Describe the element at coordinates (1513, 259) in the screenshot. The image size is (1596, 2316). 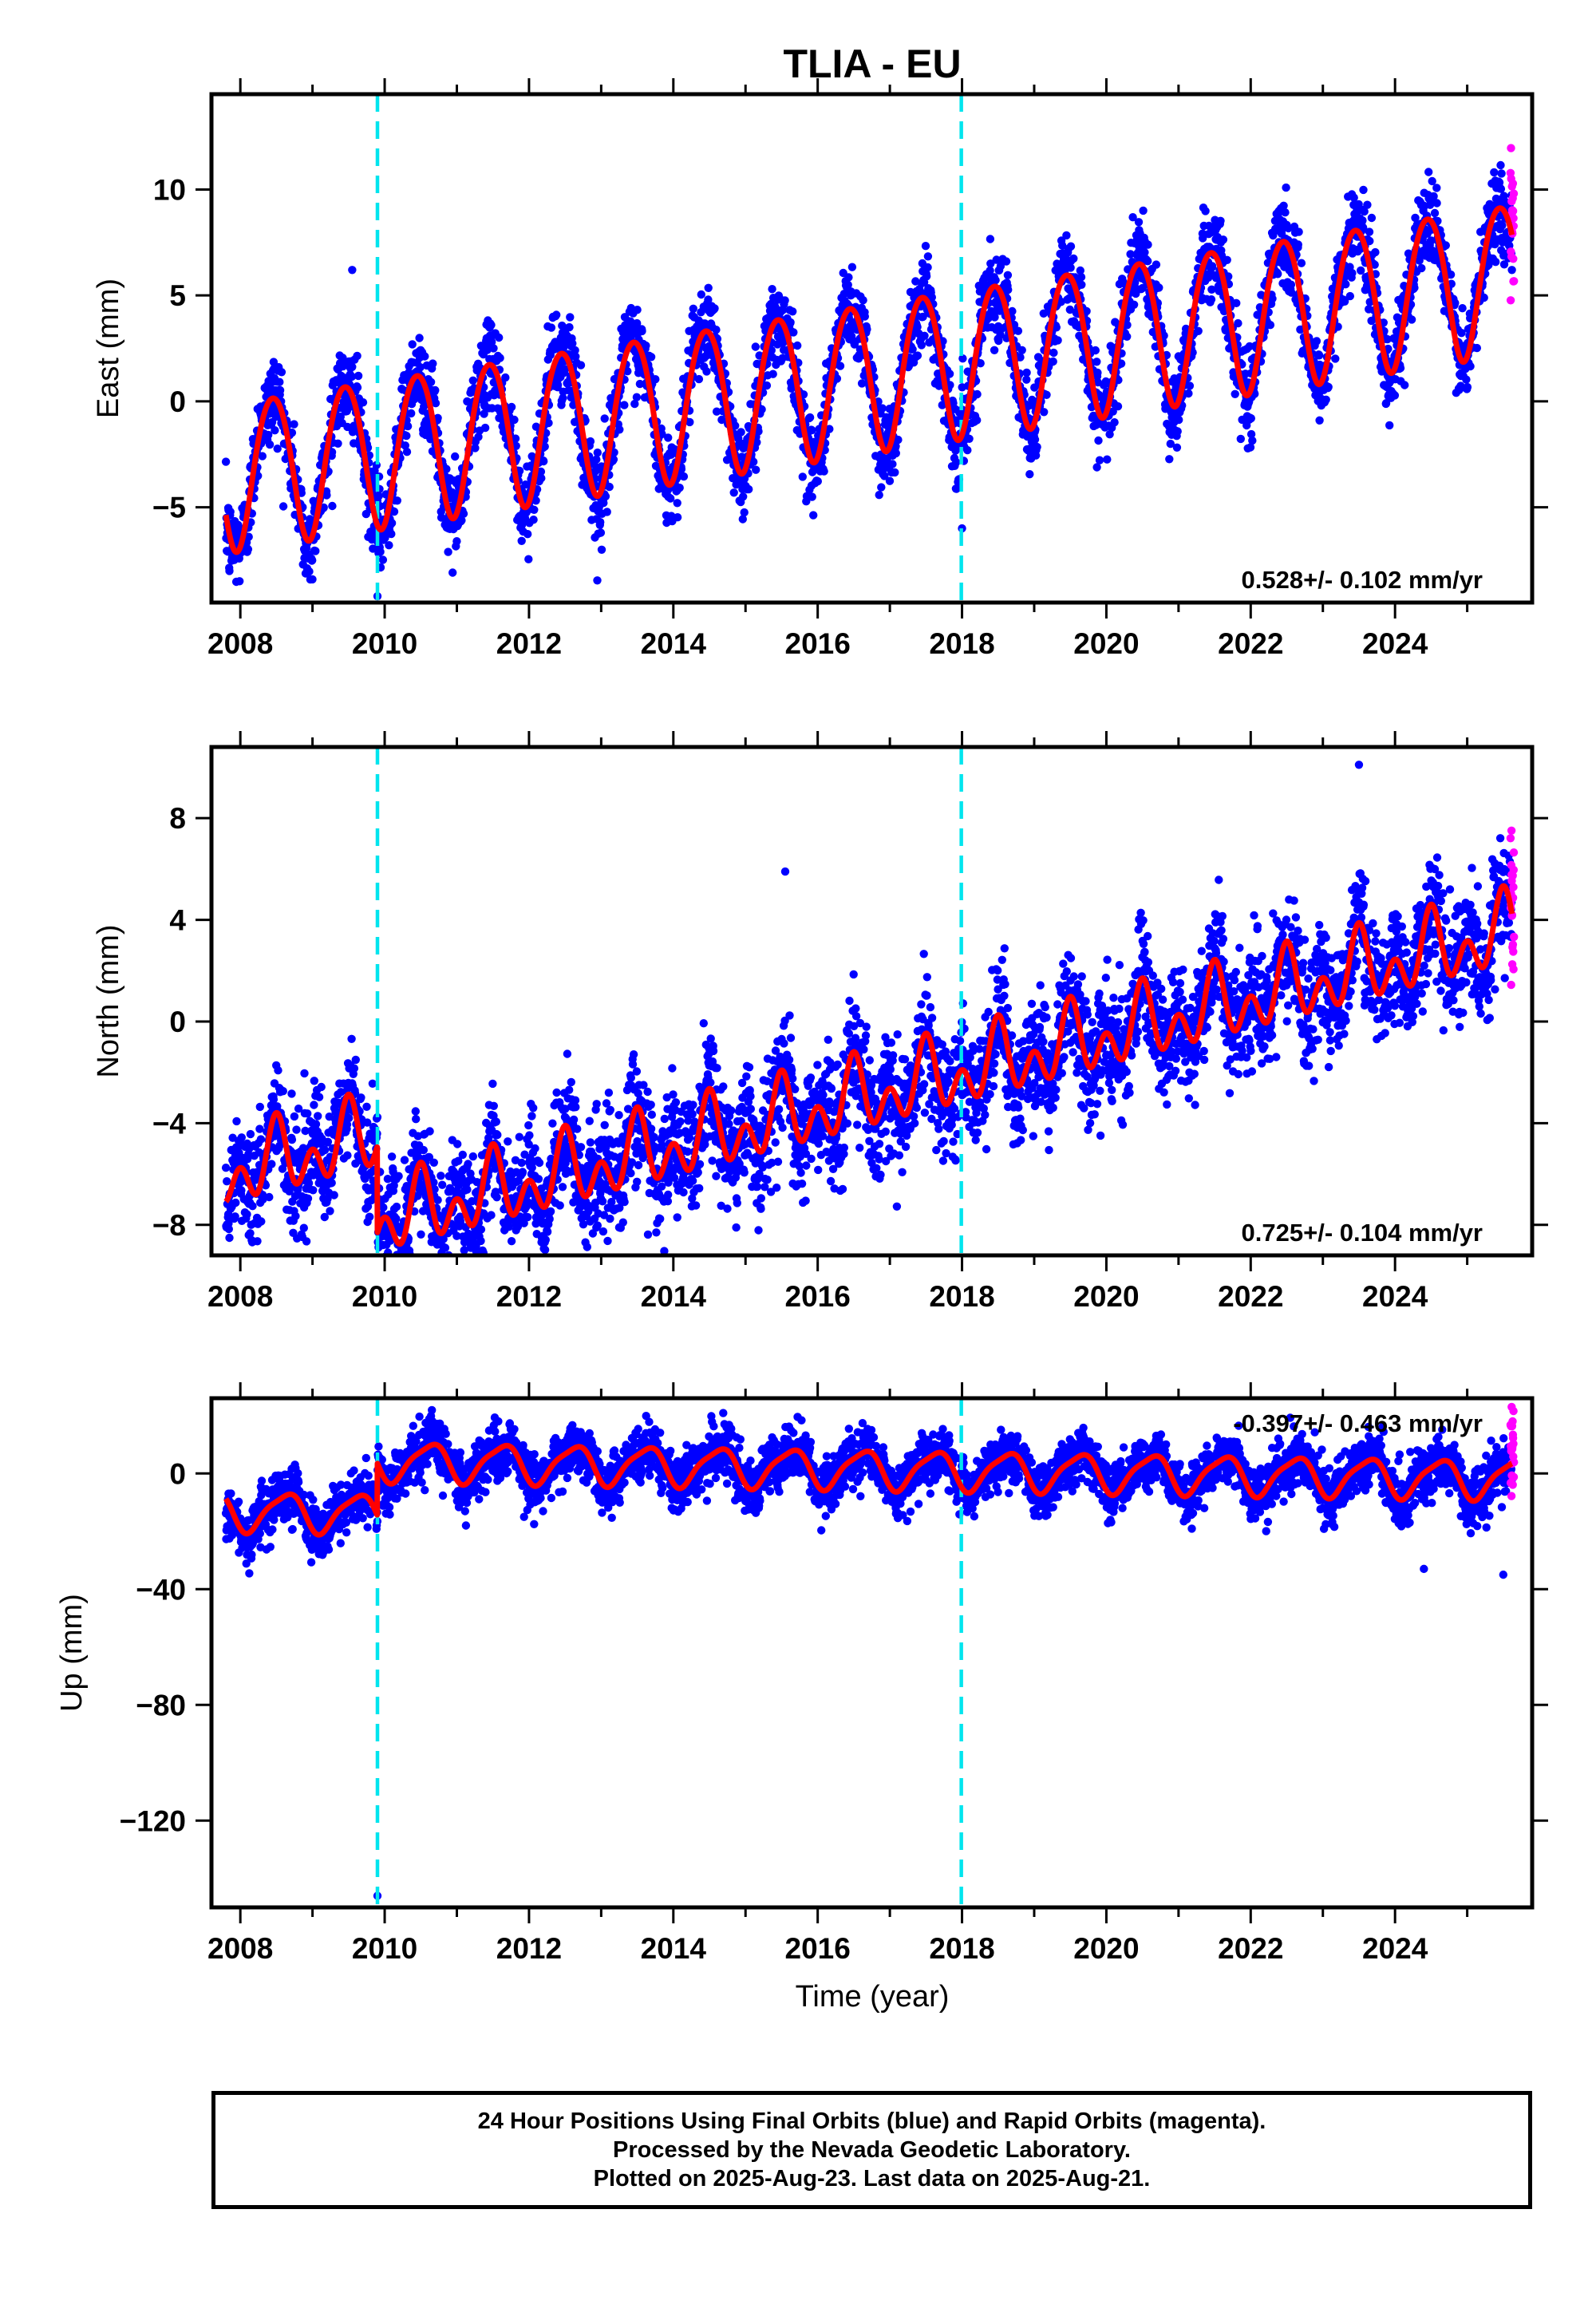
I see `rapid-point` at that location.